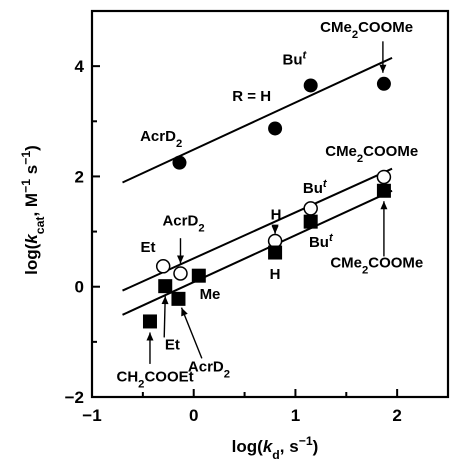  Describe the element at coordinates (210, 294) in the screenshot. I see `annotation-label: Me` at that location.